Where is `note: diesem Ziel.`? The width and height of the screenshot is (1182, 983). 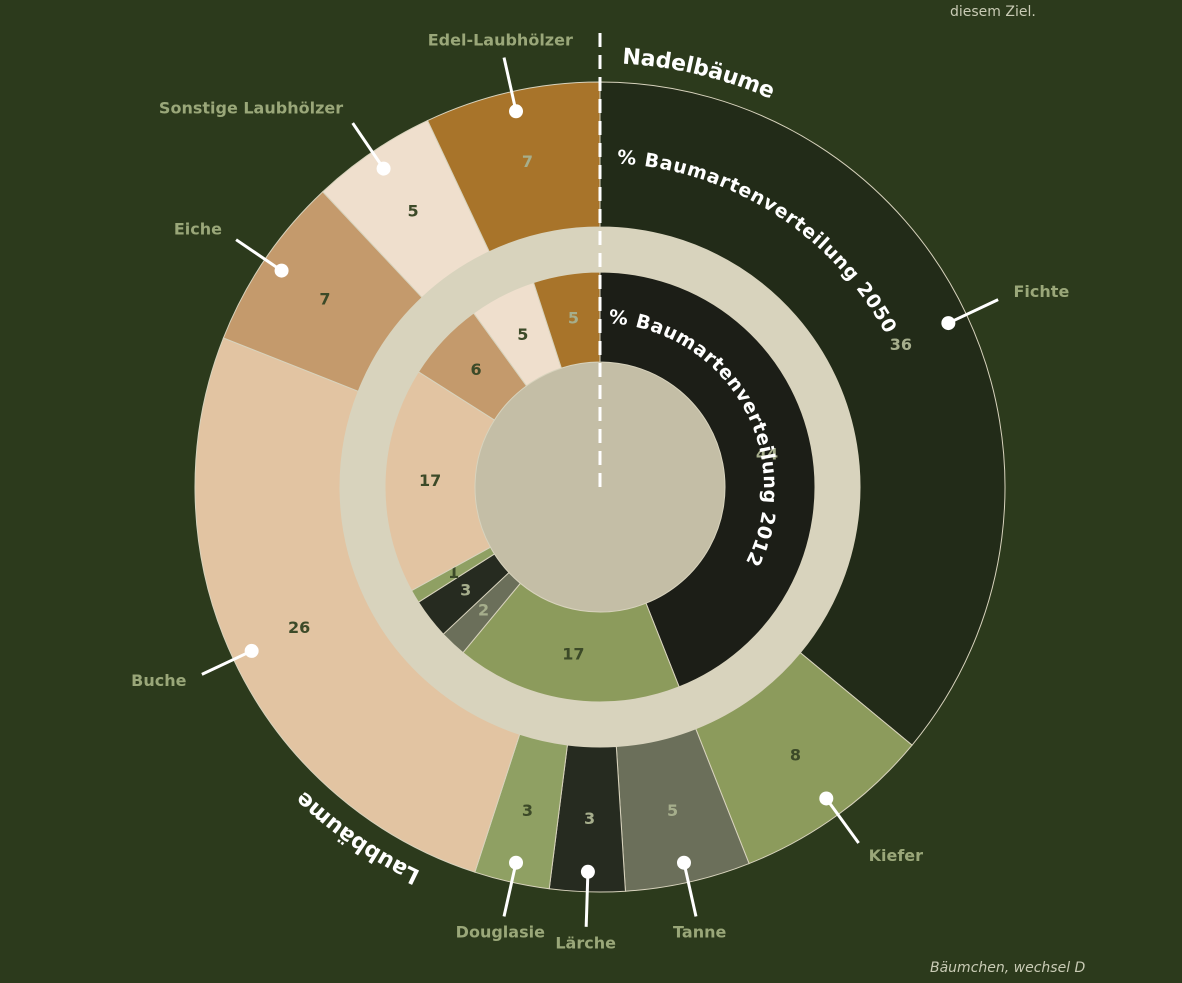
note: diesem Ziel. is located at coordinates (993, 12).